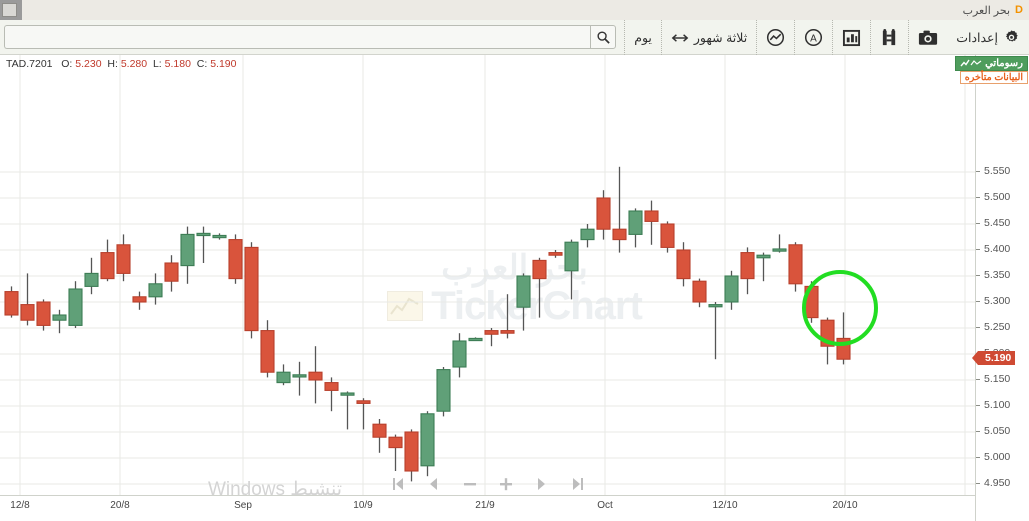 Image resolution: width=1029 pixels, height=521 pixels. I want to click on price-tick-label: 5.300, so click(1002, 301).